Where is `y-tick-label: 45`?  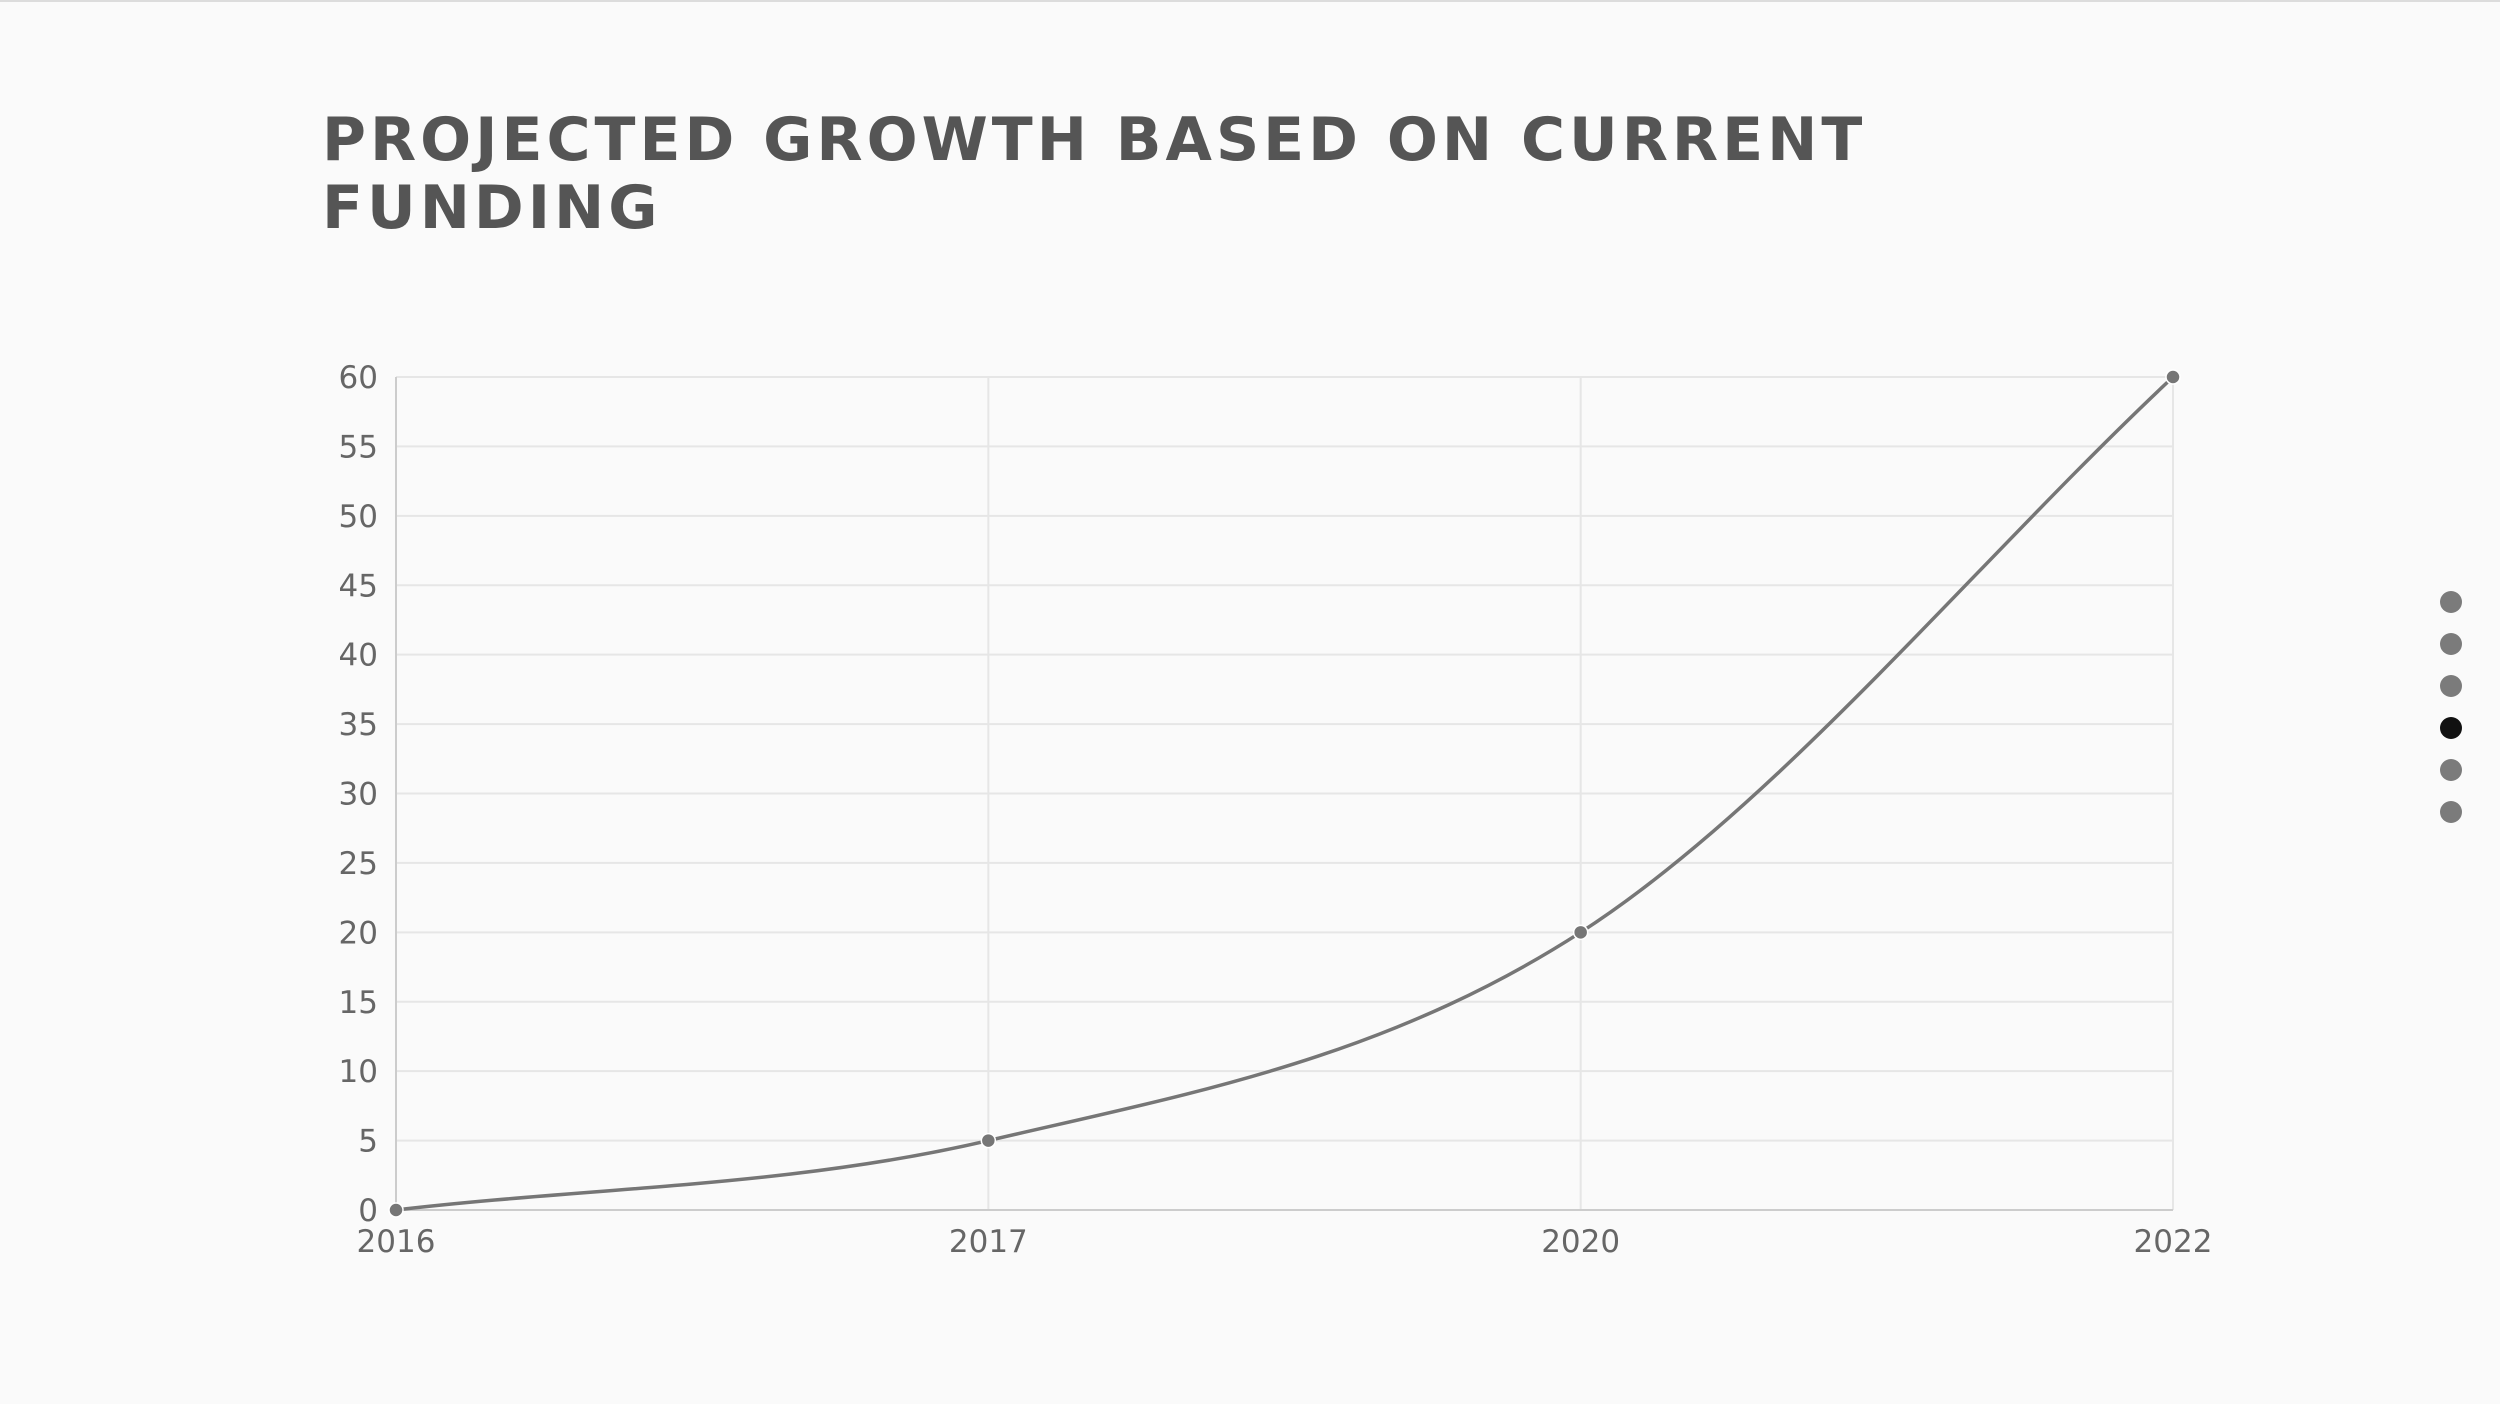
y-tick-label: 45 is located at coordinates (358, 586).